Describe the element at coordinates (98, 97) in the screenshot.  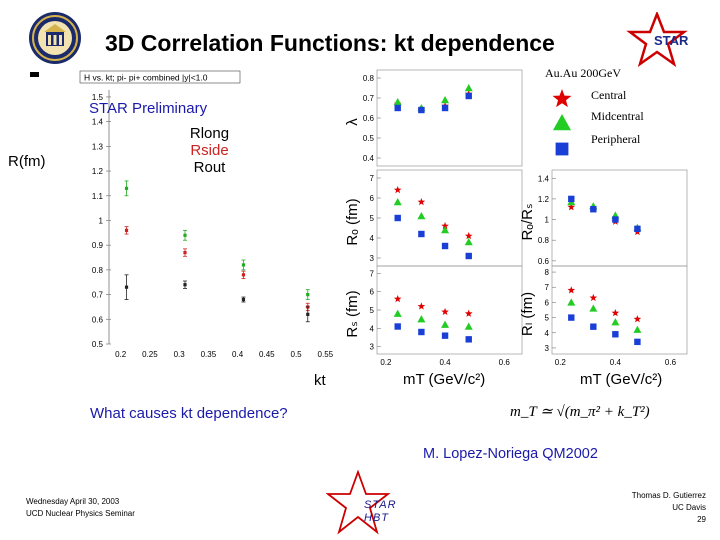
I see `y-tick-label: 1.5` at that location.